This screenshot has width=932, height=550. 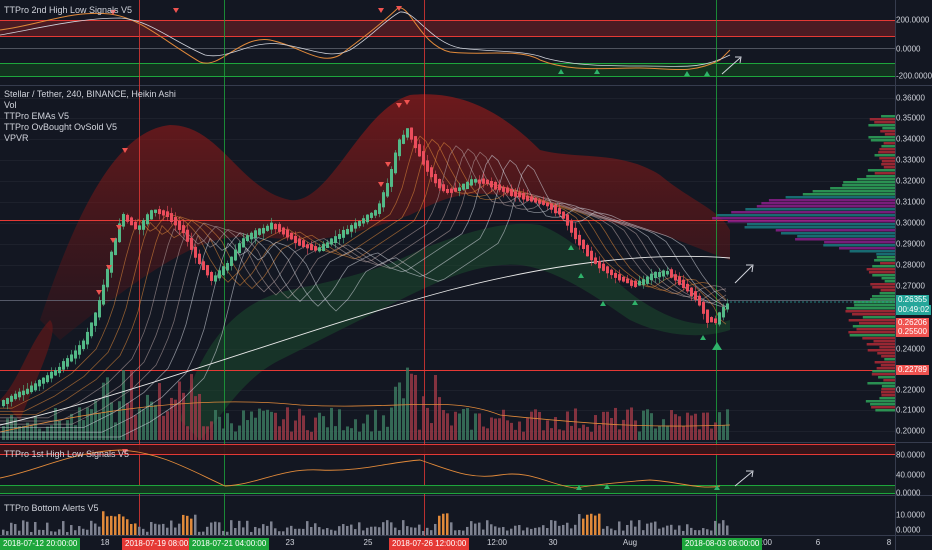 I want to click on price-axis-label: 0.30000, so click(x=910, y=223).